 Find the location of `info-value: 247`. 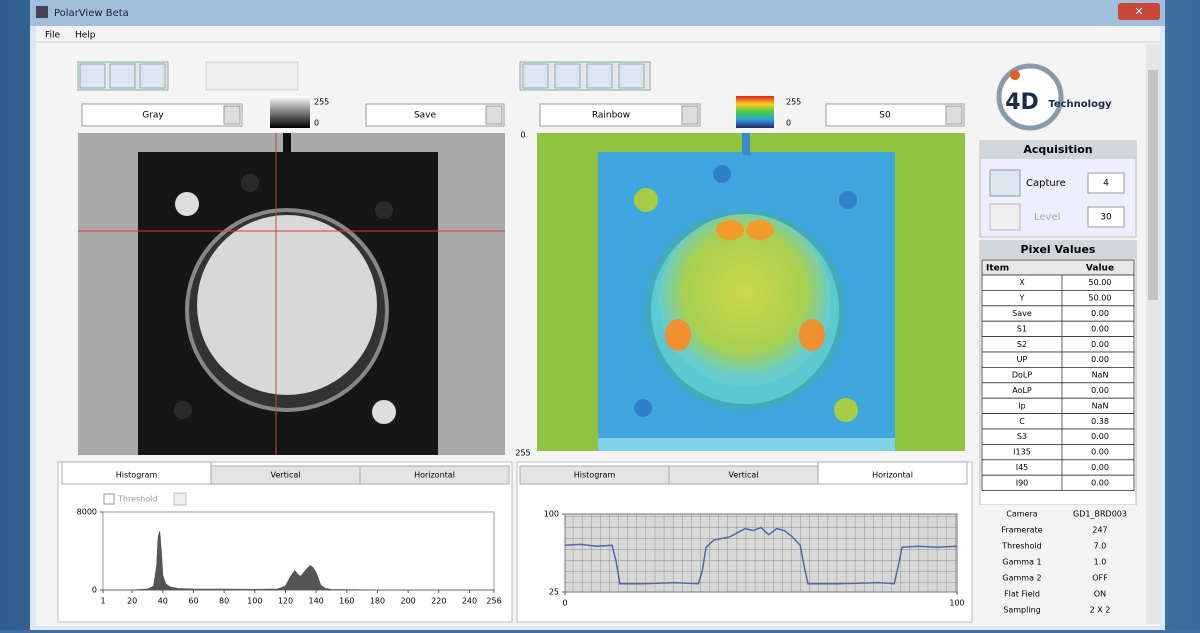

info-value: 247 is located at coordinates (1099, 530).